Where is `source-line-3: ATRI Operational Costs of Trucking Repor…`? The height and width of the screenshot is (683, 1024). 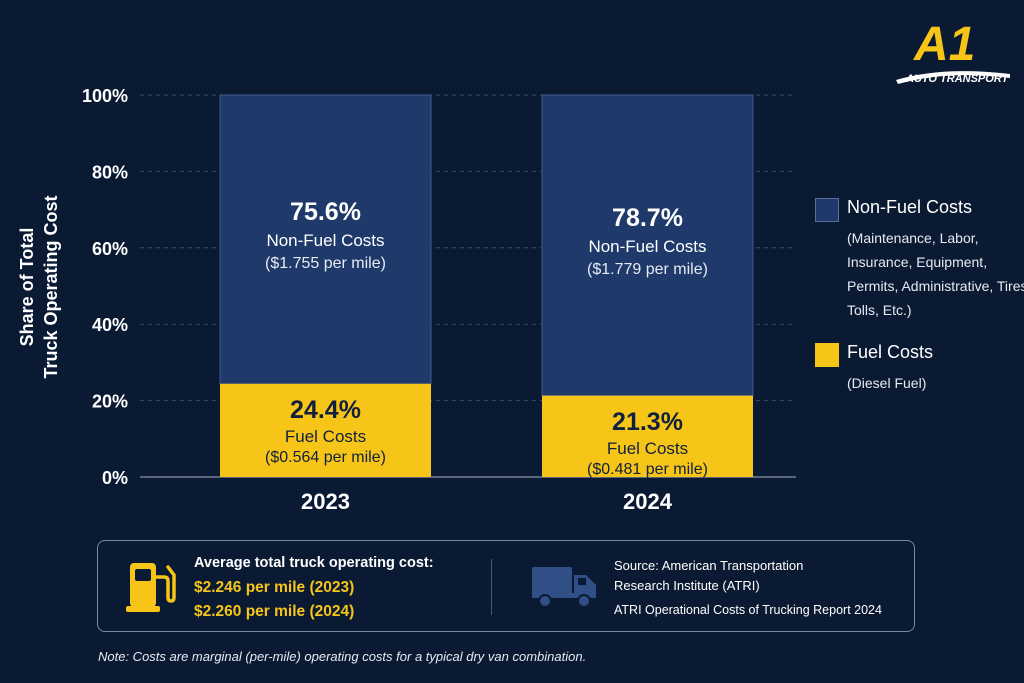 source-line-3: ATRI Operational Costs of Trucking Repor… is located at coordinates (748, 610).